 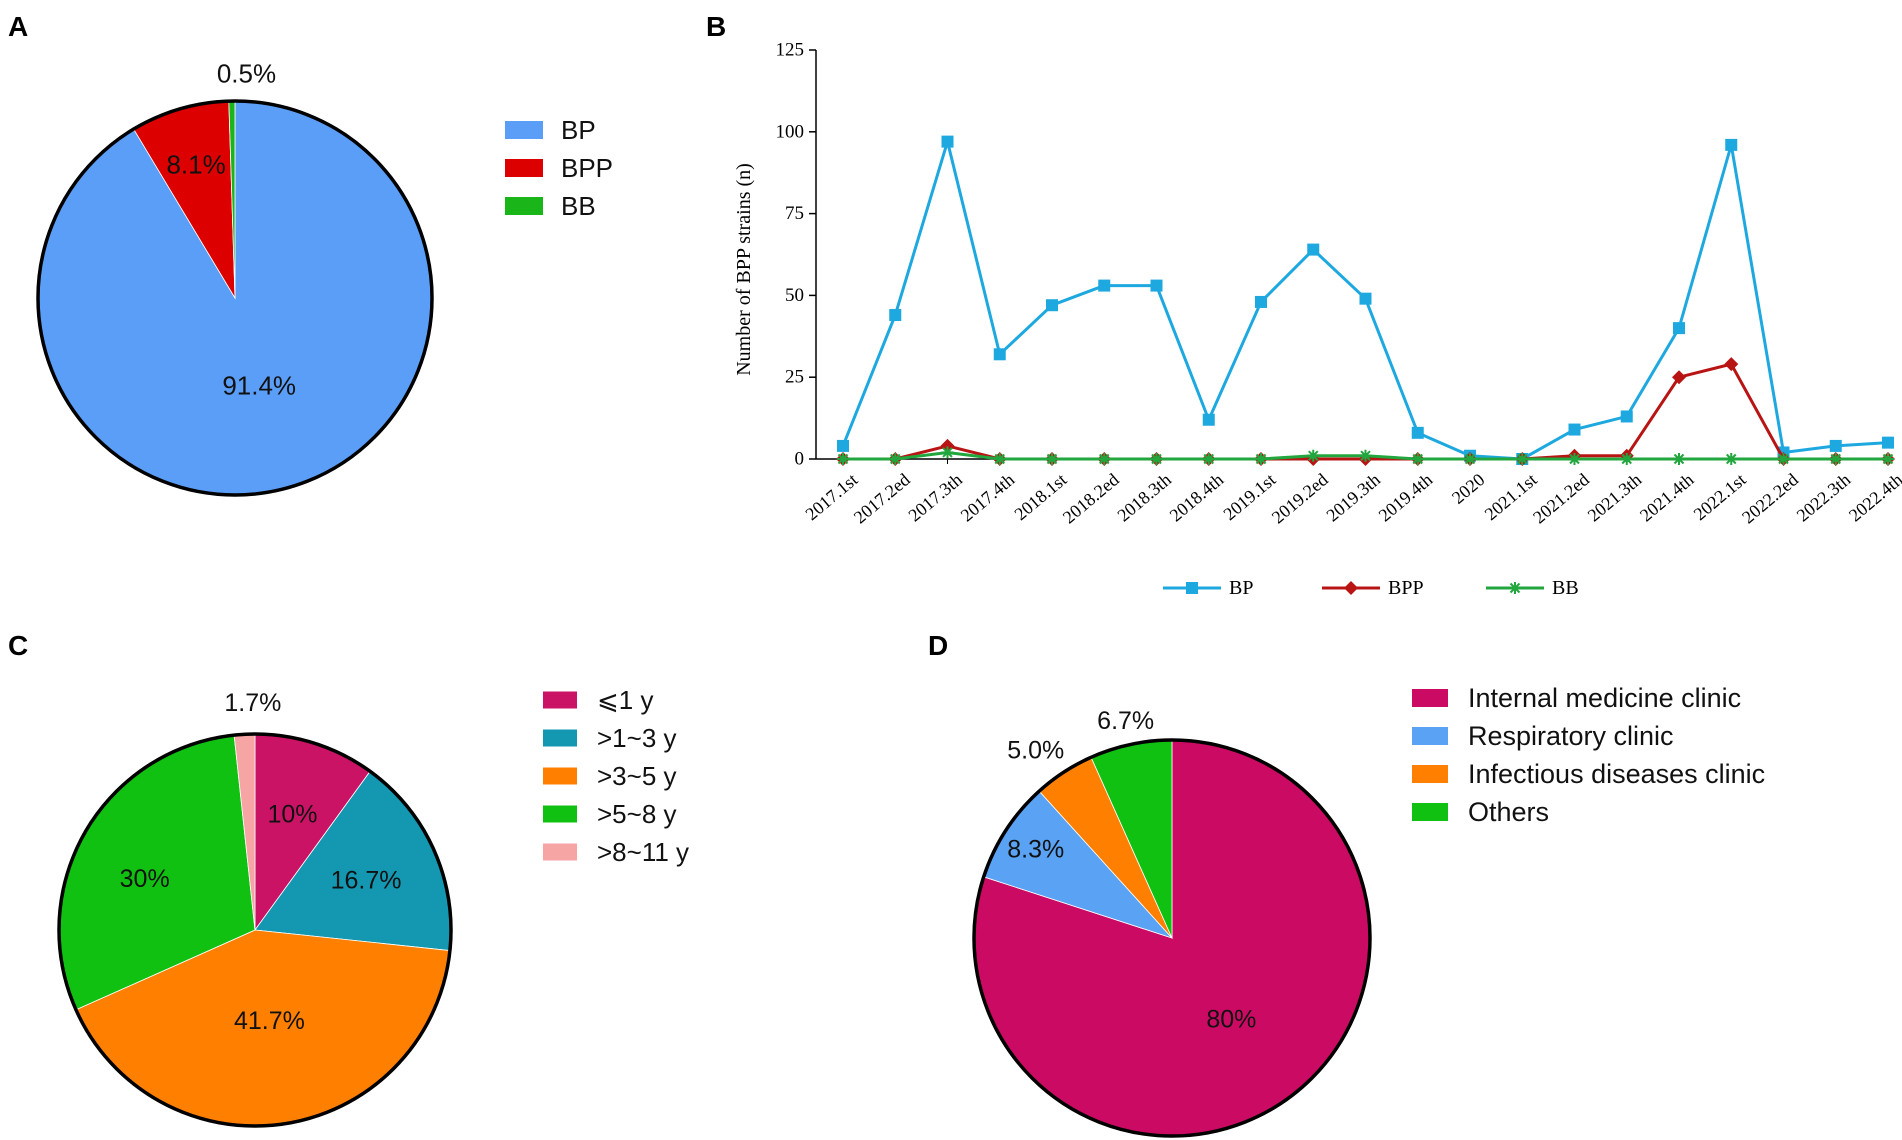 What do you see at coordinates (935, 497) in the screenshot?
I see `x-tick-label-2017-3th: 2017.3th` at bounding box center [935, 497].